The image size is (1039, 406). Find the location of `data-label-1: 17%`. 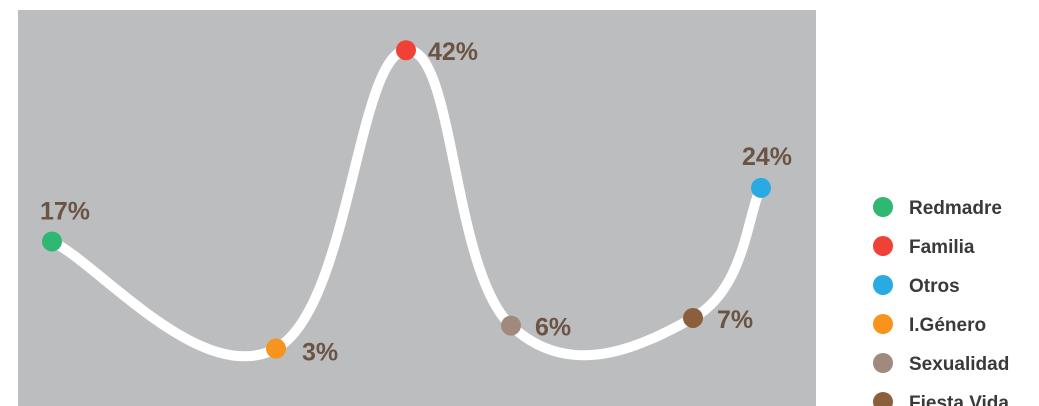

data-label-1: 17% is located at coordinates (65, 211).